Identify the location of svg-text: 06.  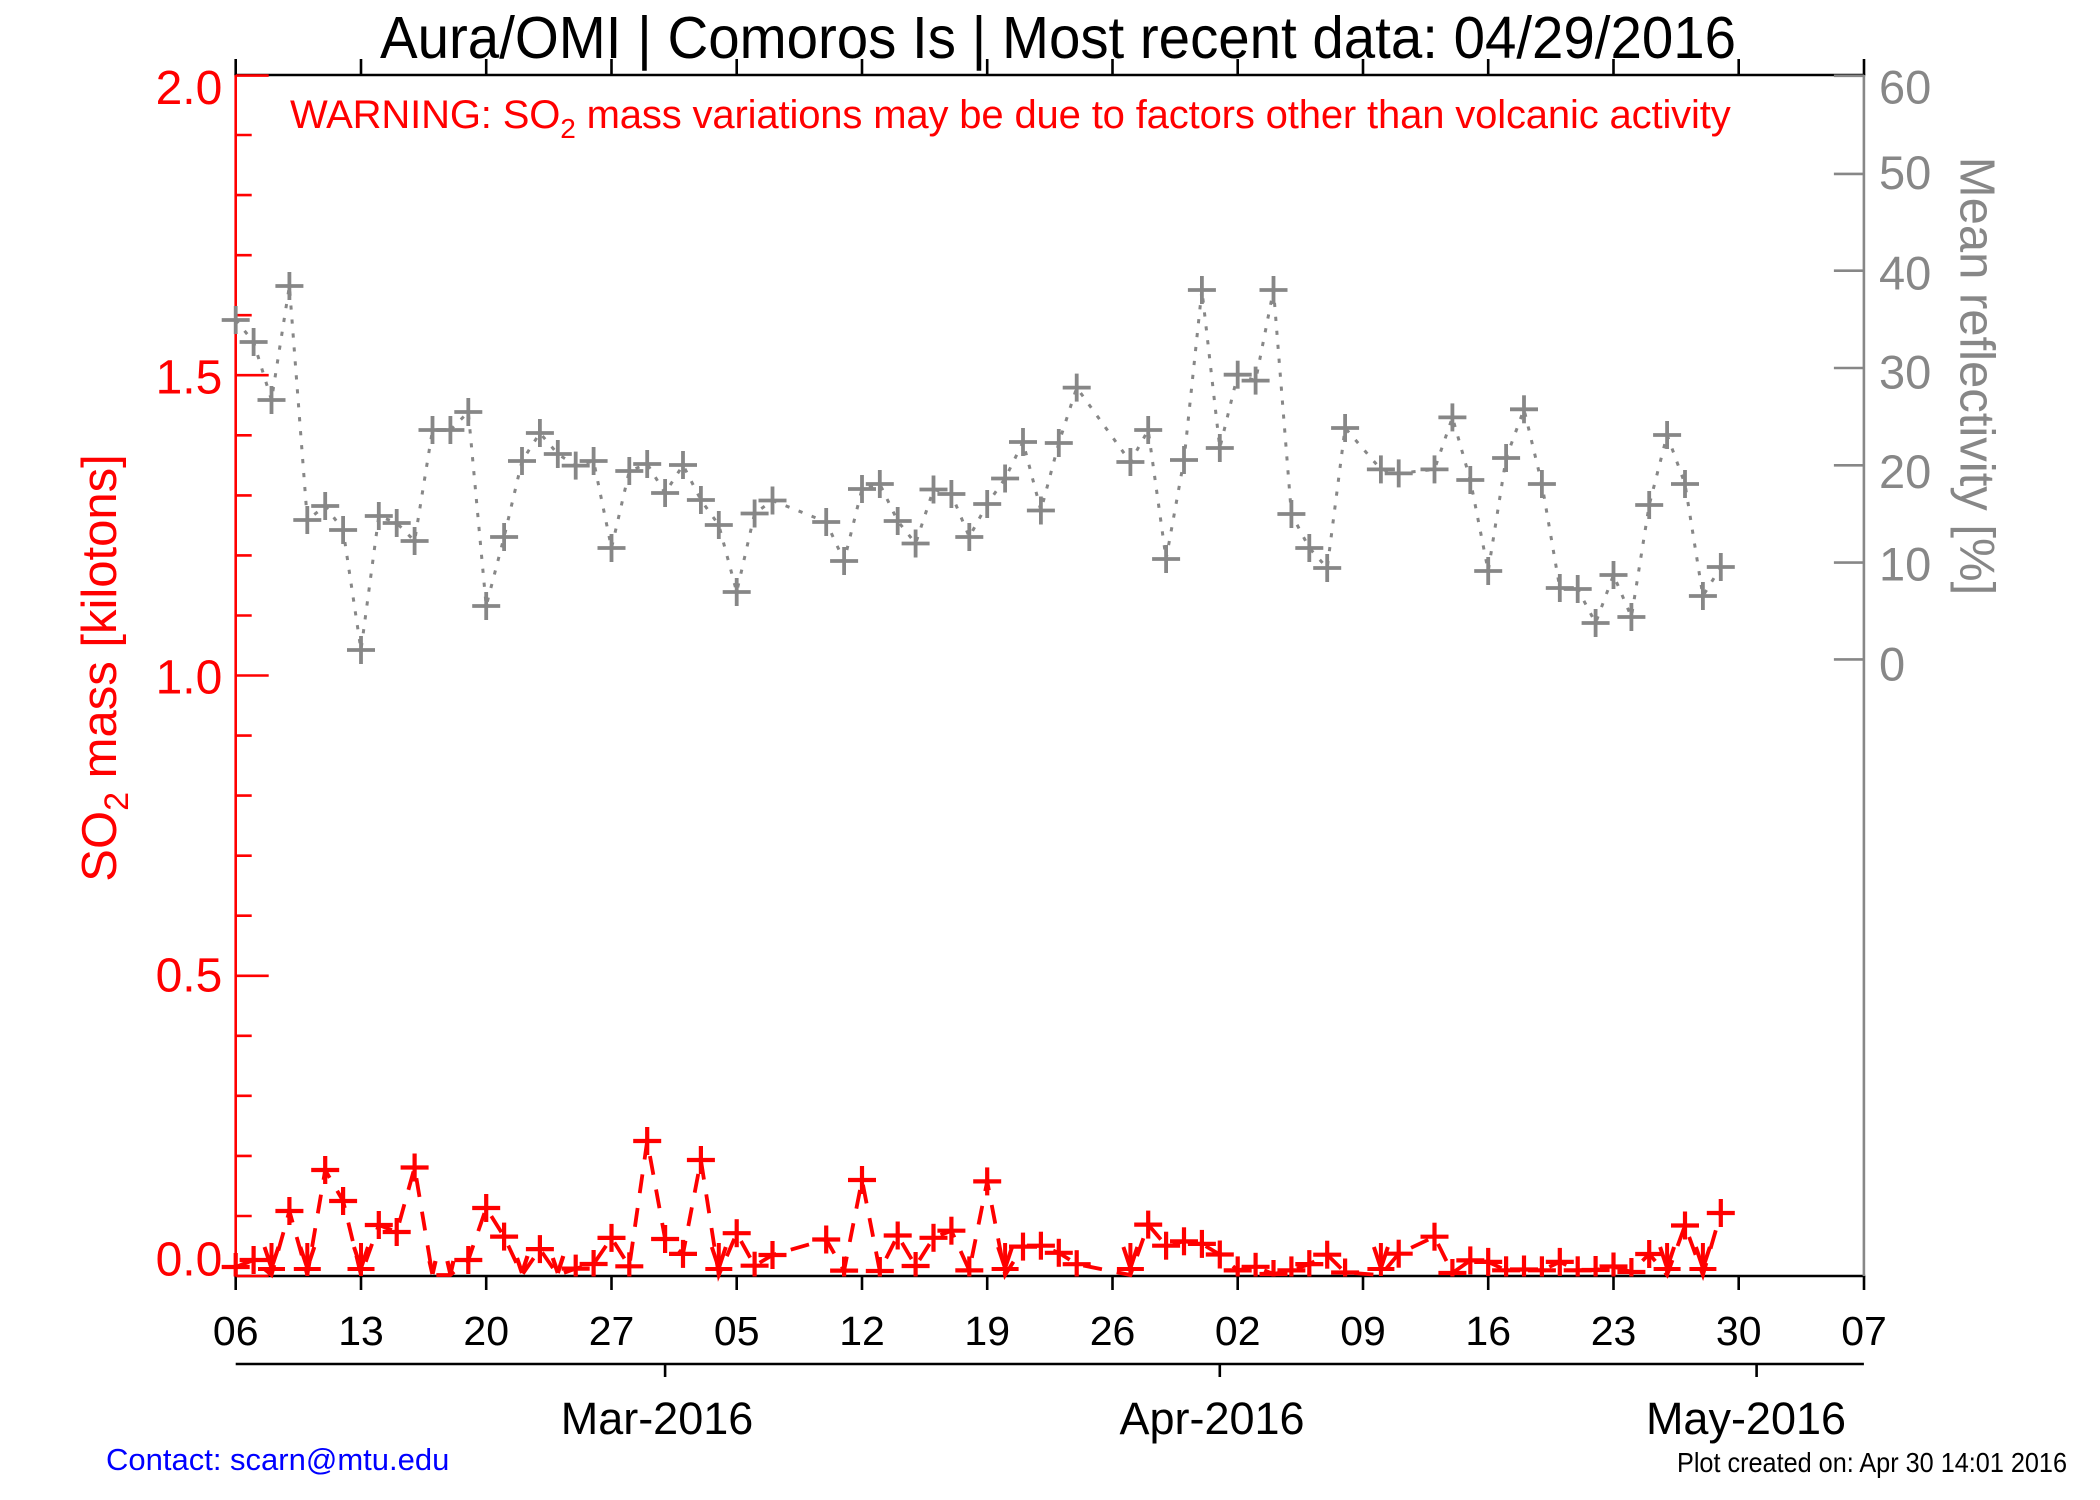
(236, 1331).